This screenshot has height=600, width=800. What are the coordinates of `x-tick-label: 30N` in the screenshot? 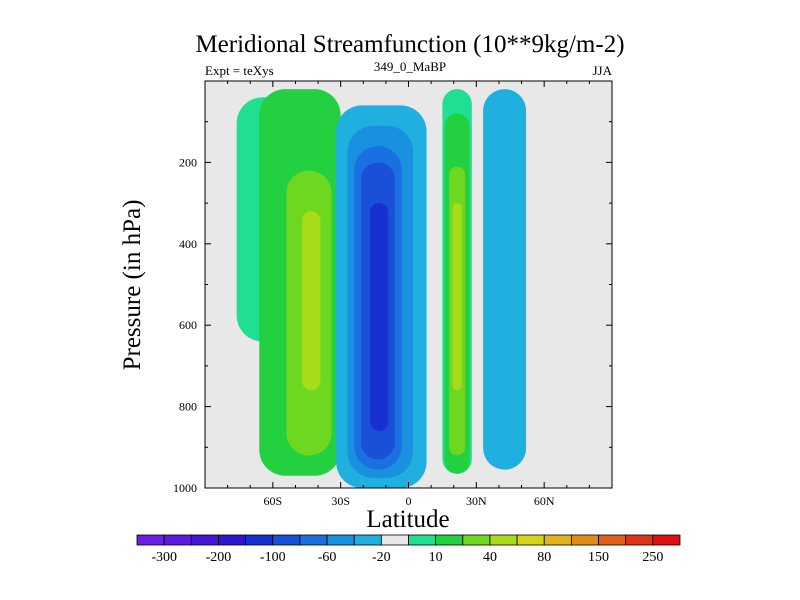 It's located at (476, 501).